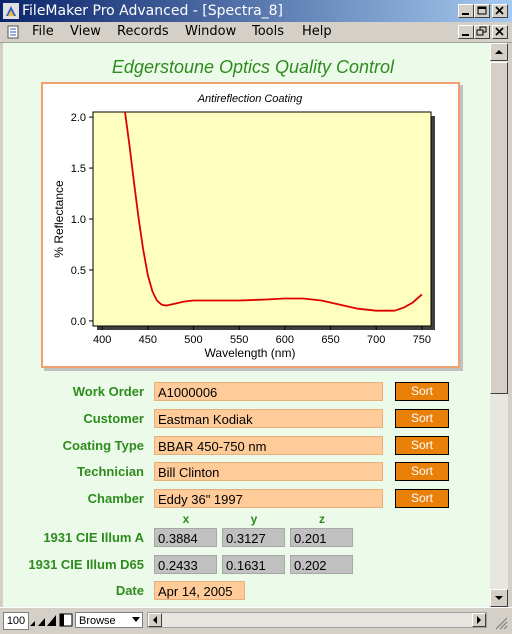  I want to click on menu-file: File, so click(43, 31).